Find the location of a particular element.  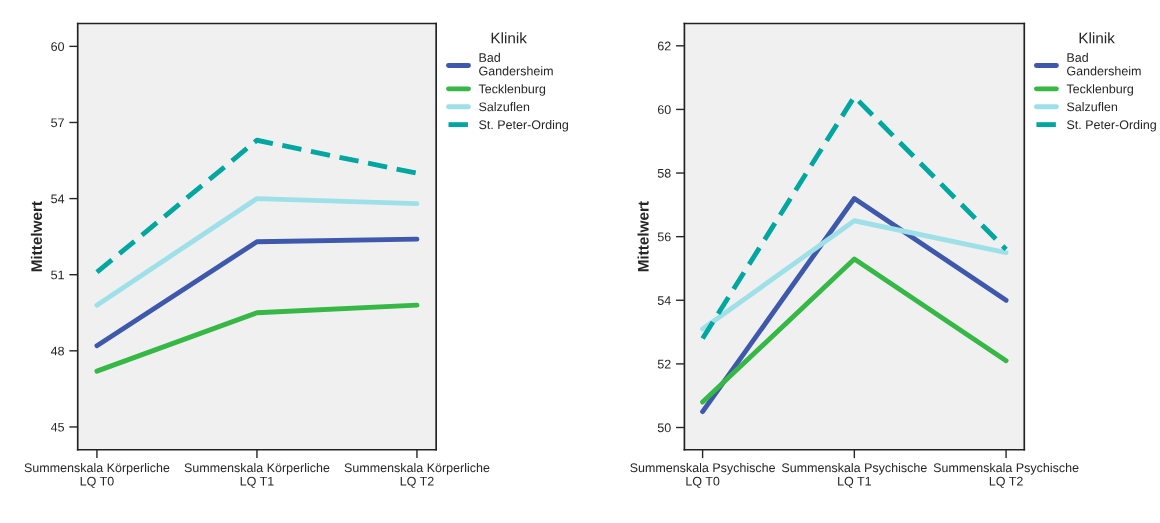

y-tick-label: 51 is located at coordinates (57, 275).